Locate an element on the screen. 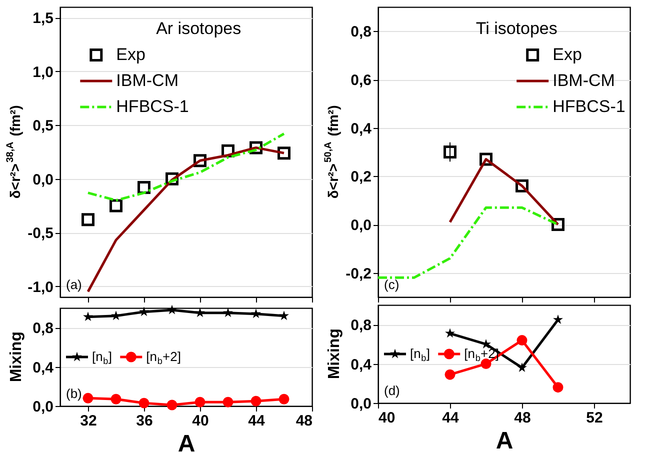 This screenshot has width=654, height=453. text: Ti isotopes is located at coordinates (517, 28).